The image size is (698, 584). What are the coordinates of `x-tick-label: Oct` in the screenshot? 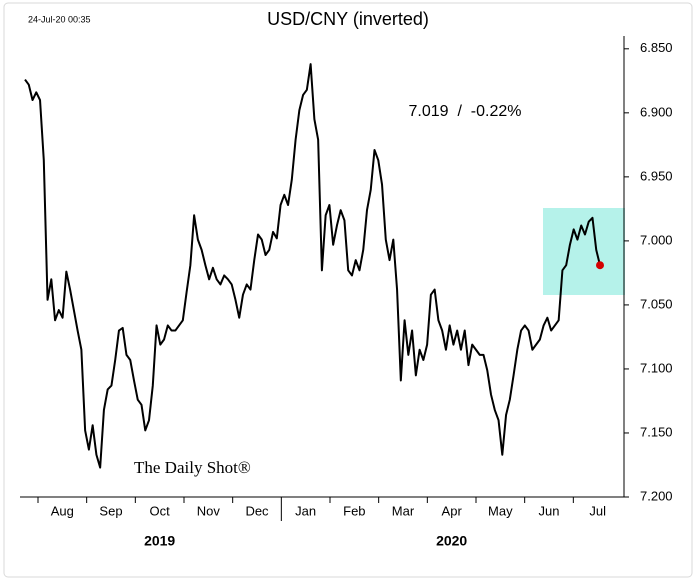 It's located at (160, 510).